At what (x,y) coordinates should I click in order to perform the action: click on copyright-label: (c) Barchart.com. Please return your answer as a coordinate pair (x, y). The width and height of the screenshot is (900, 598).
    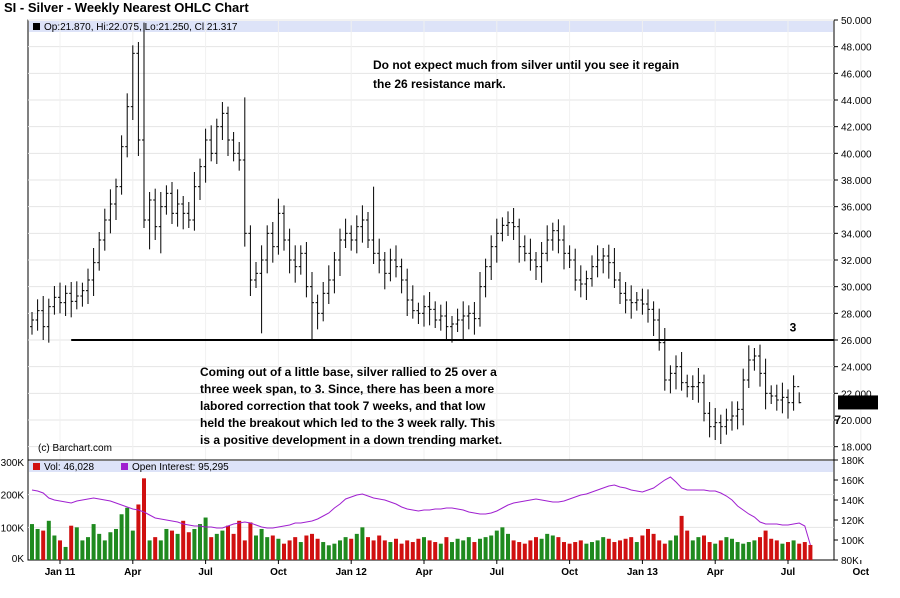
    Looking at the image, I should click on (75, 448).